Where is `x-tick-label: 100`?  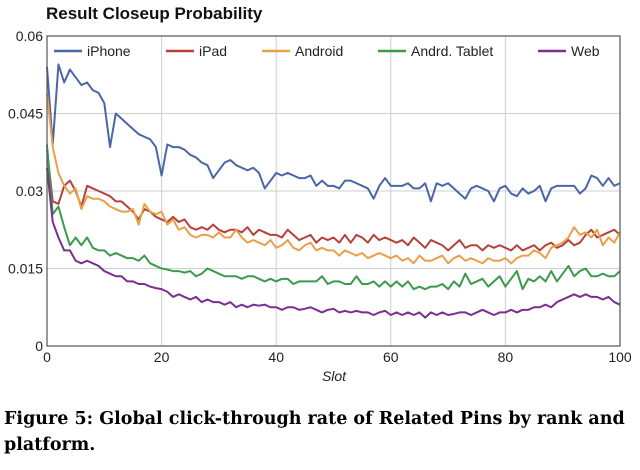 x-tick-label: 100 is located at coordinates (620, 357).